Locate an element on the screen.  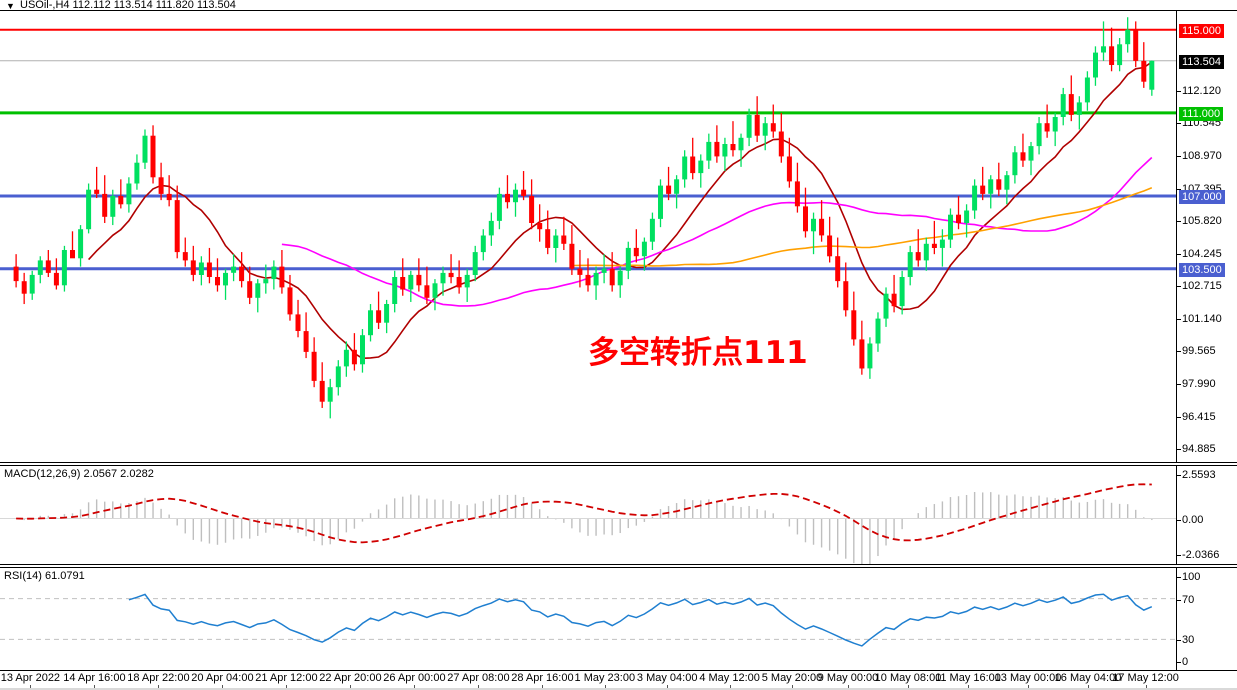
price-tag-111.000: 111.000 is located at coordinates (1201, 113).